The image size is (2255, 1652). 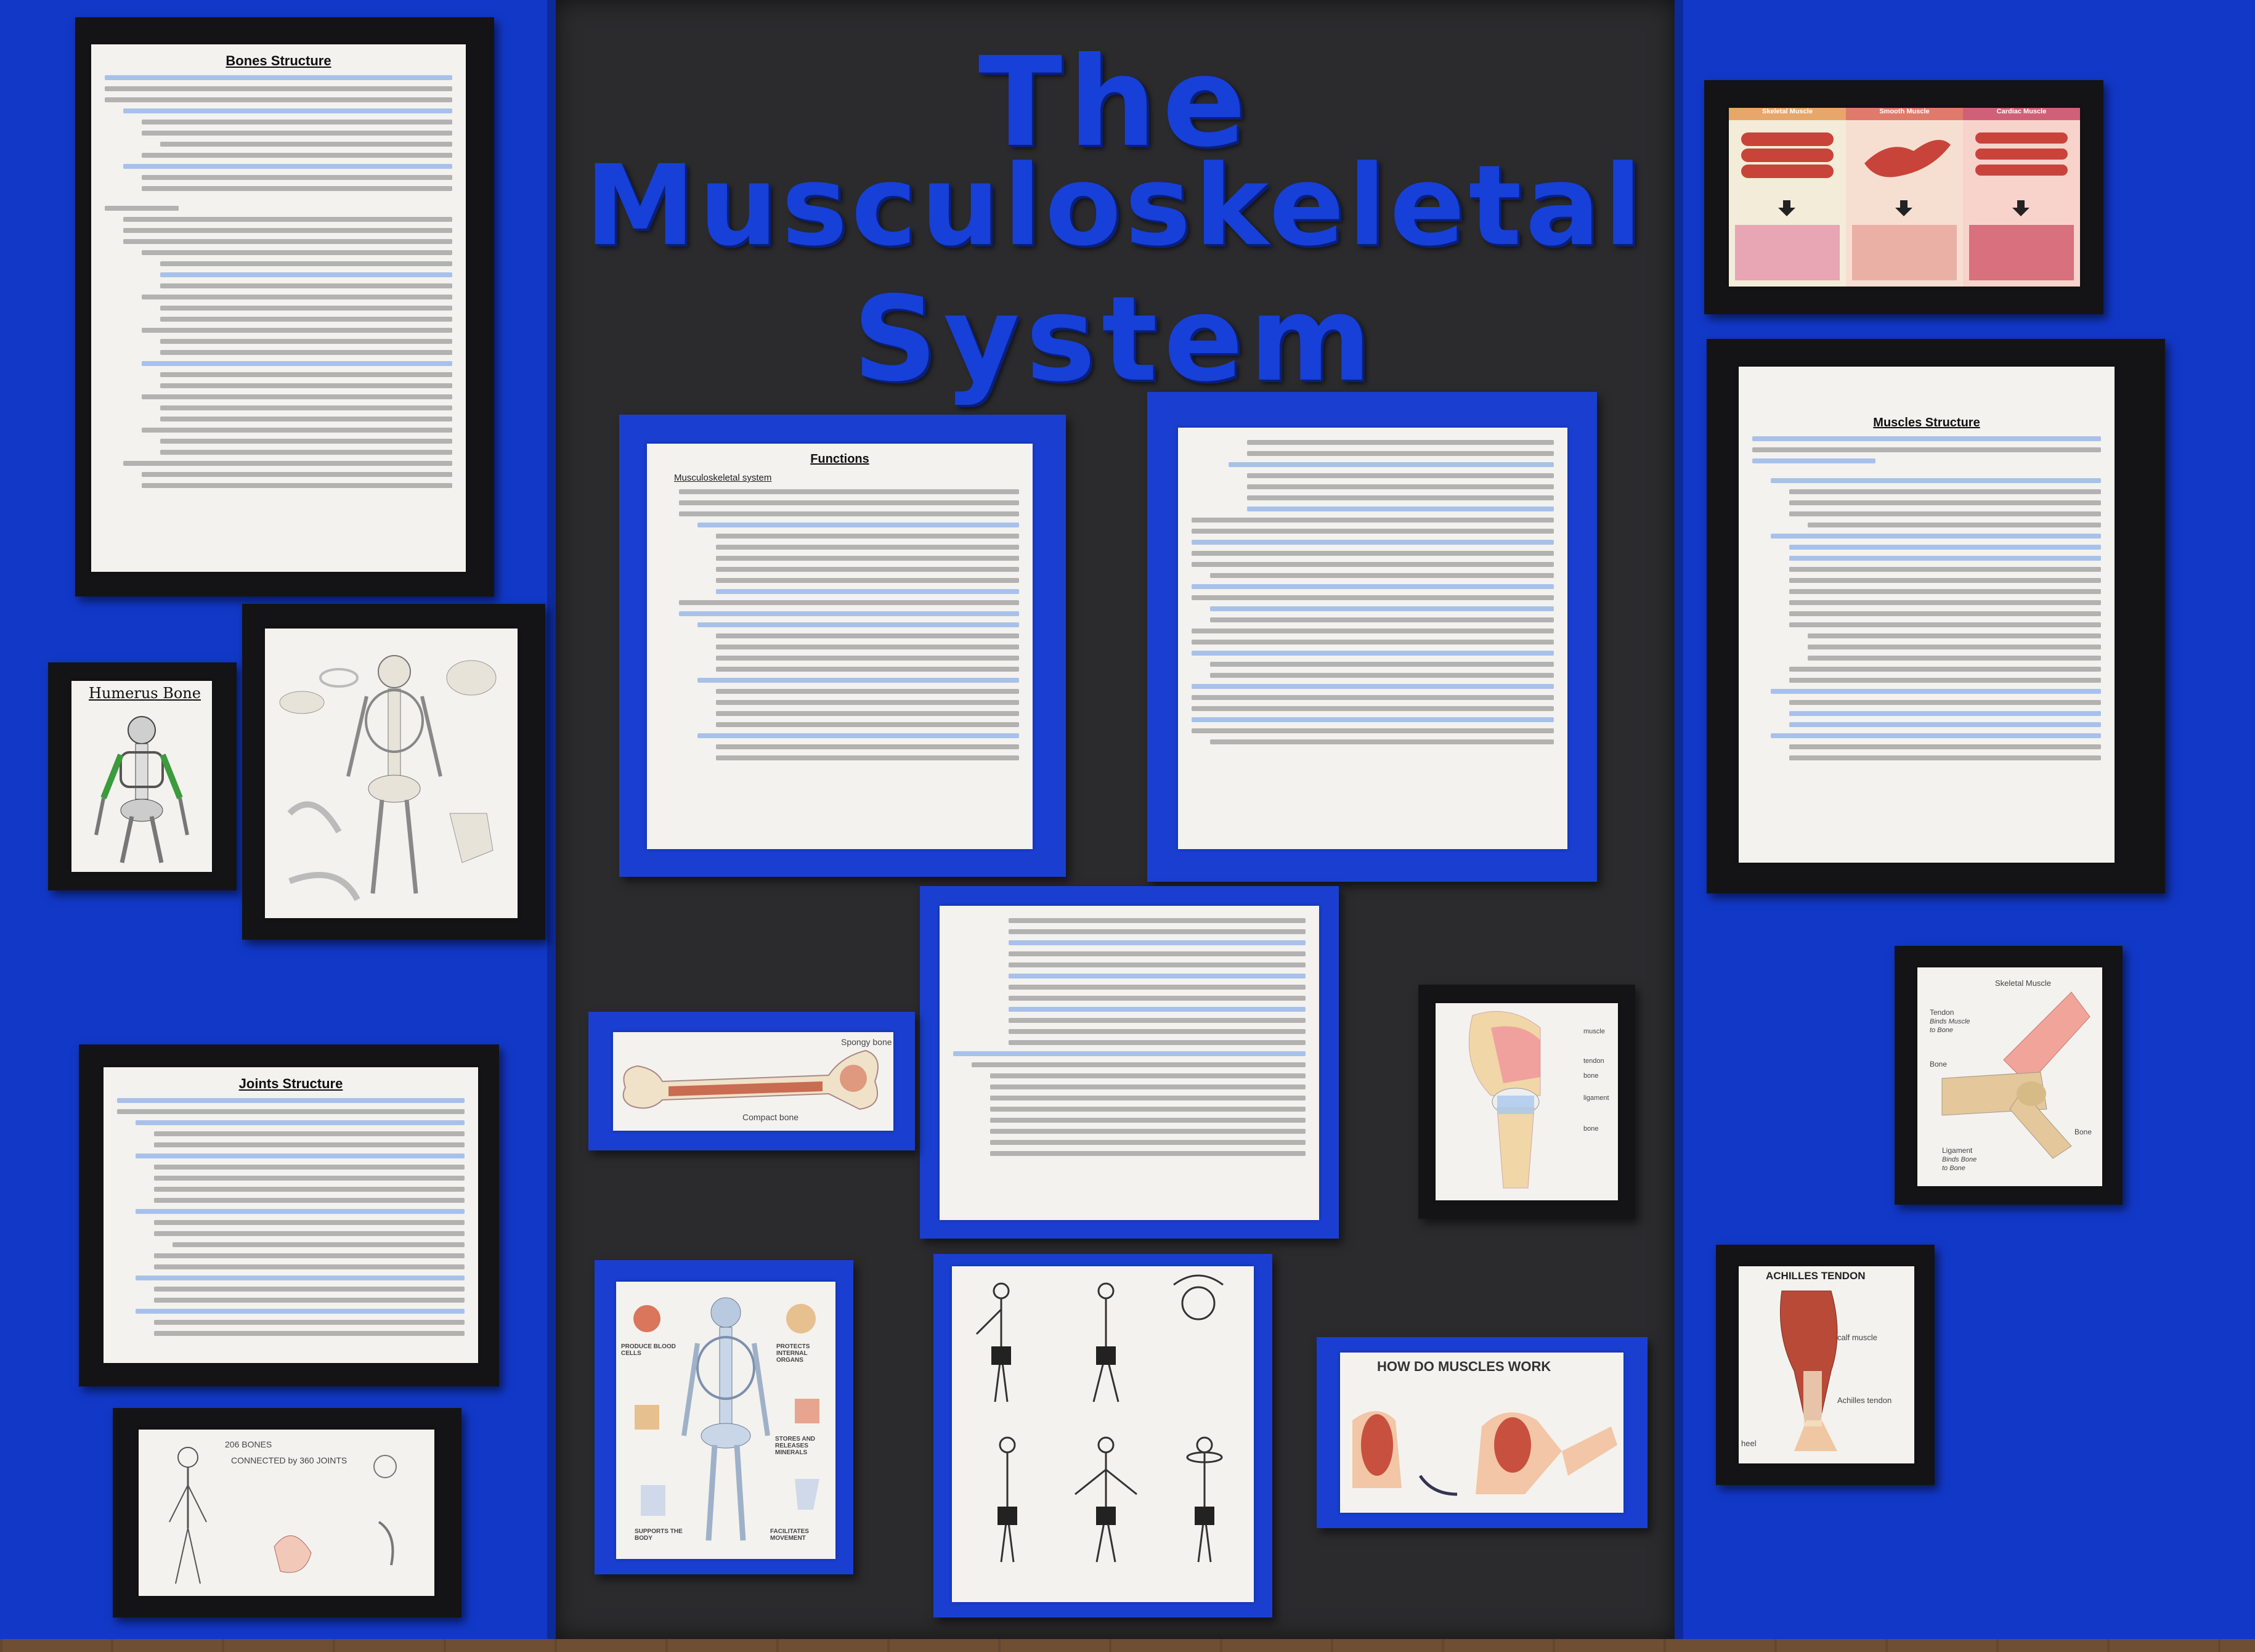 What do you see at coordinates (750, 1079) in the screenshot?
I see `long-bone-icon` at bounding box center [750, 1079].